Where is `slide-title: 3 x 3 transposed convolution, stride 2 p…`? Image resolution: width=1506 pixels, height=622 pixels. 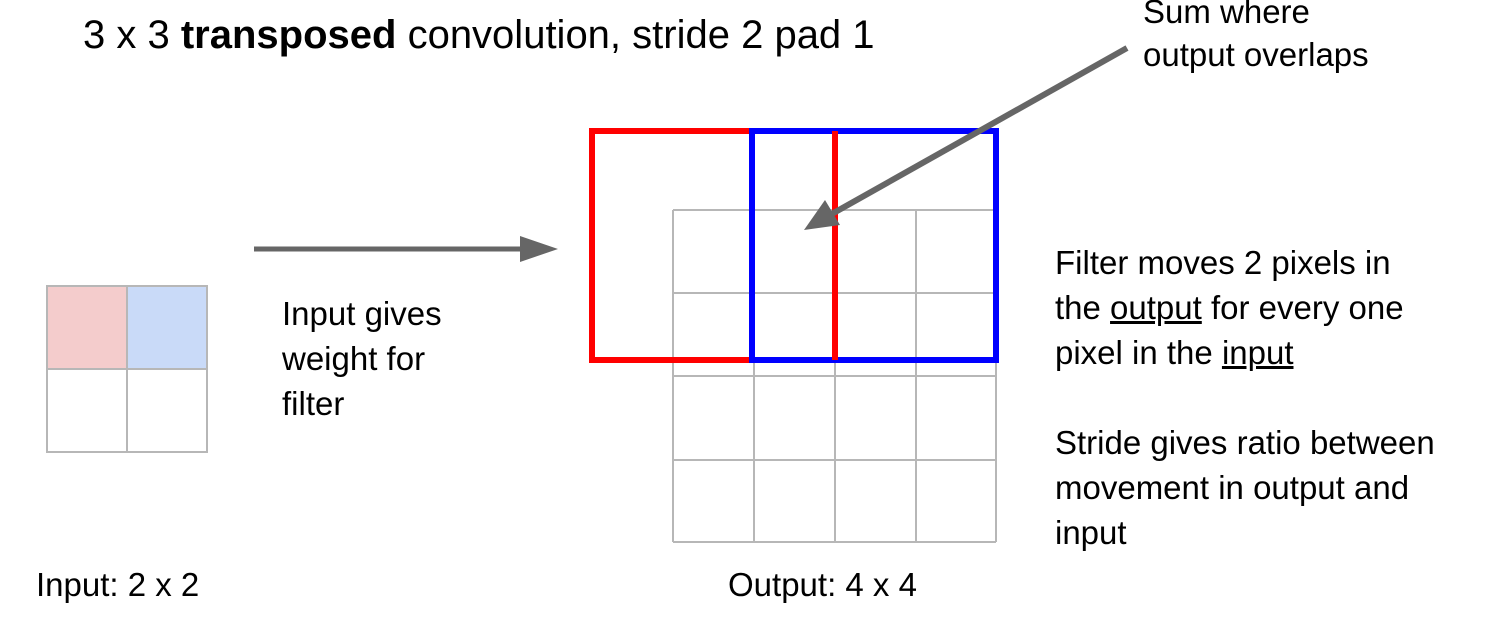 slide-title: 3 x 3 transposed convolution, stride 2 p… is located at coordinates (479, 35).